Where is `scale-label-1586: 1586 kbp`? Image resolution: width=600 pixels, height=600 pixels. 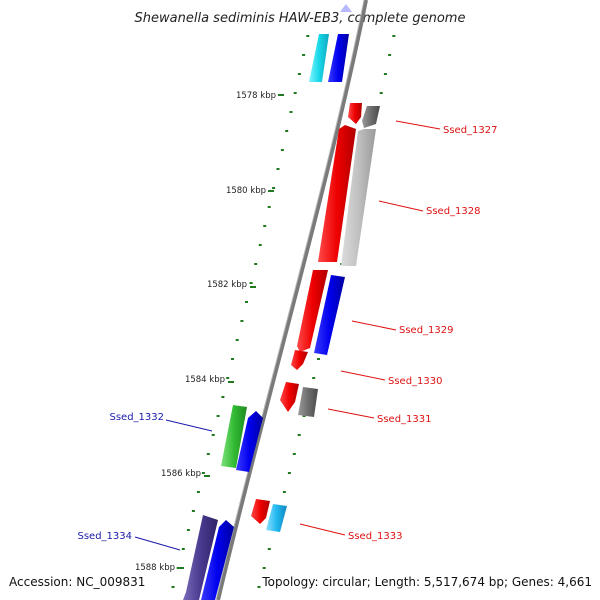
scale-label-1586: 1586 kbp is located at coordinates (181, 474).